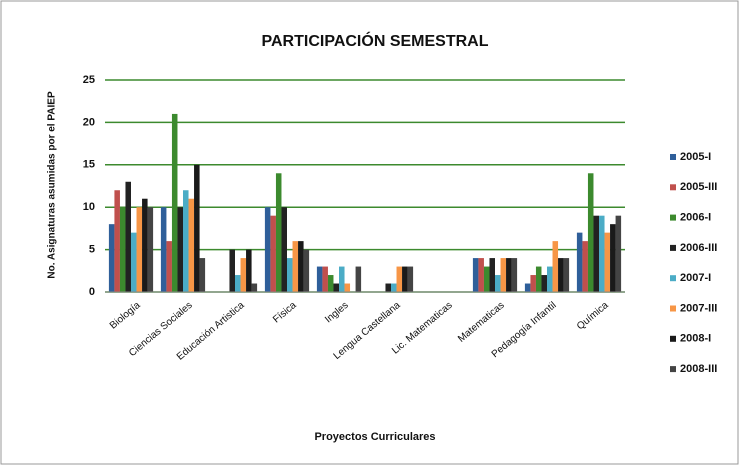  Describe the element at coordinates (375, 40) in the screenshot. I see `chart-title: PARTICIPACIÓN SEMESTRAL` at that location.